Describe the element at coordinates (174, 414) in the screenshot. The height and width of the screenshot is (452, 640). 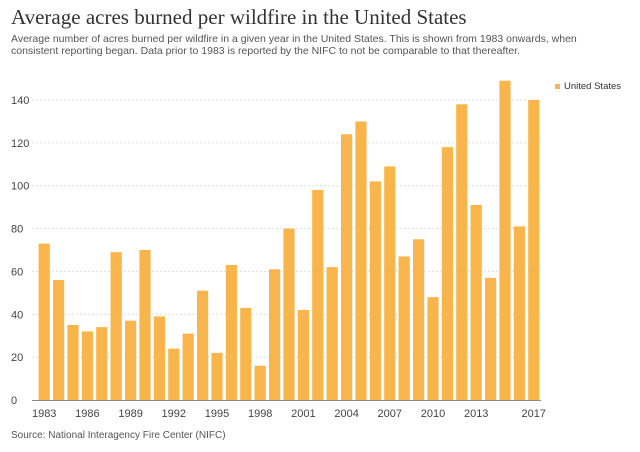
I see `x-tick-label: 1992` at that location.